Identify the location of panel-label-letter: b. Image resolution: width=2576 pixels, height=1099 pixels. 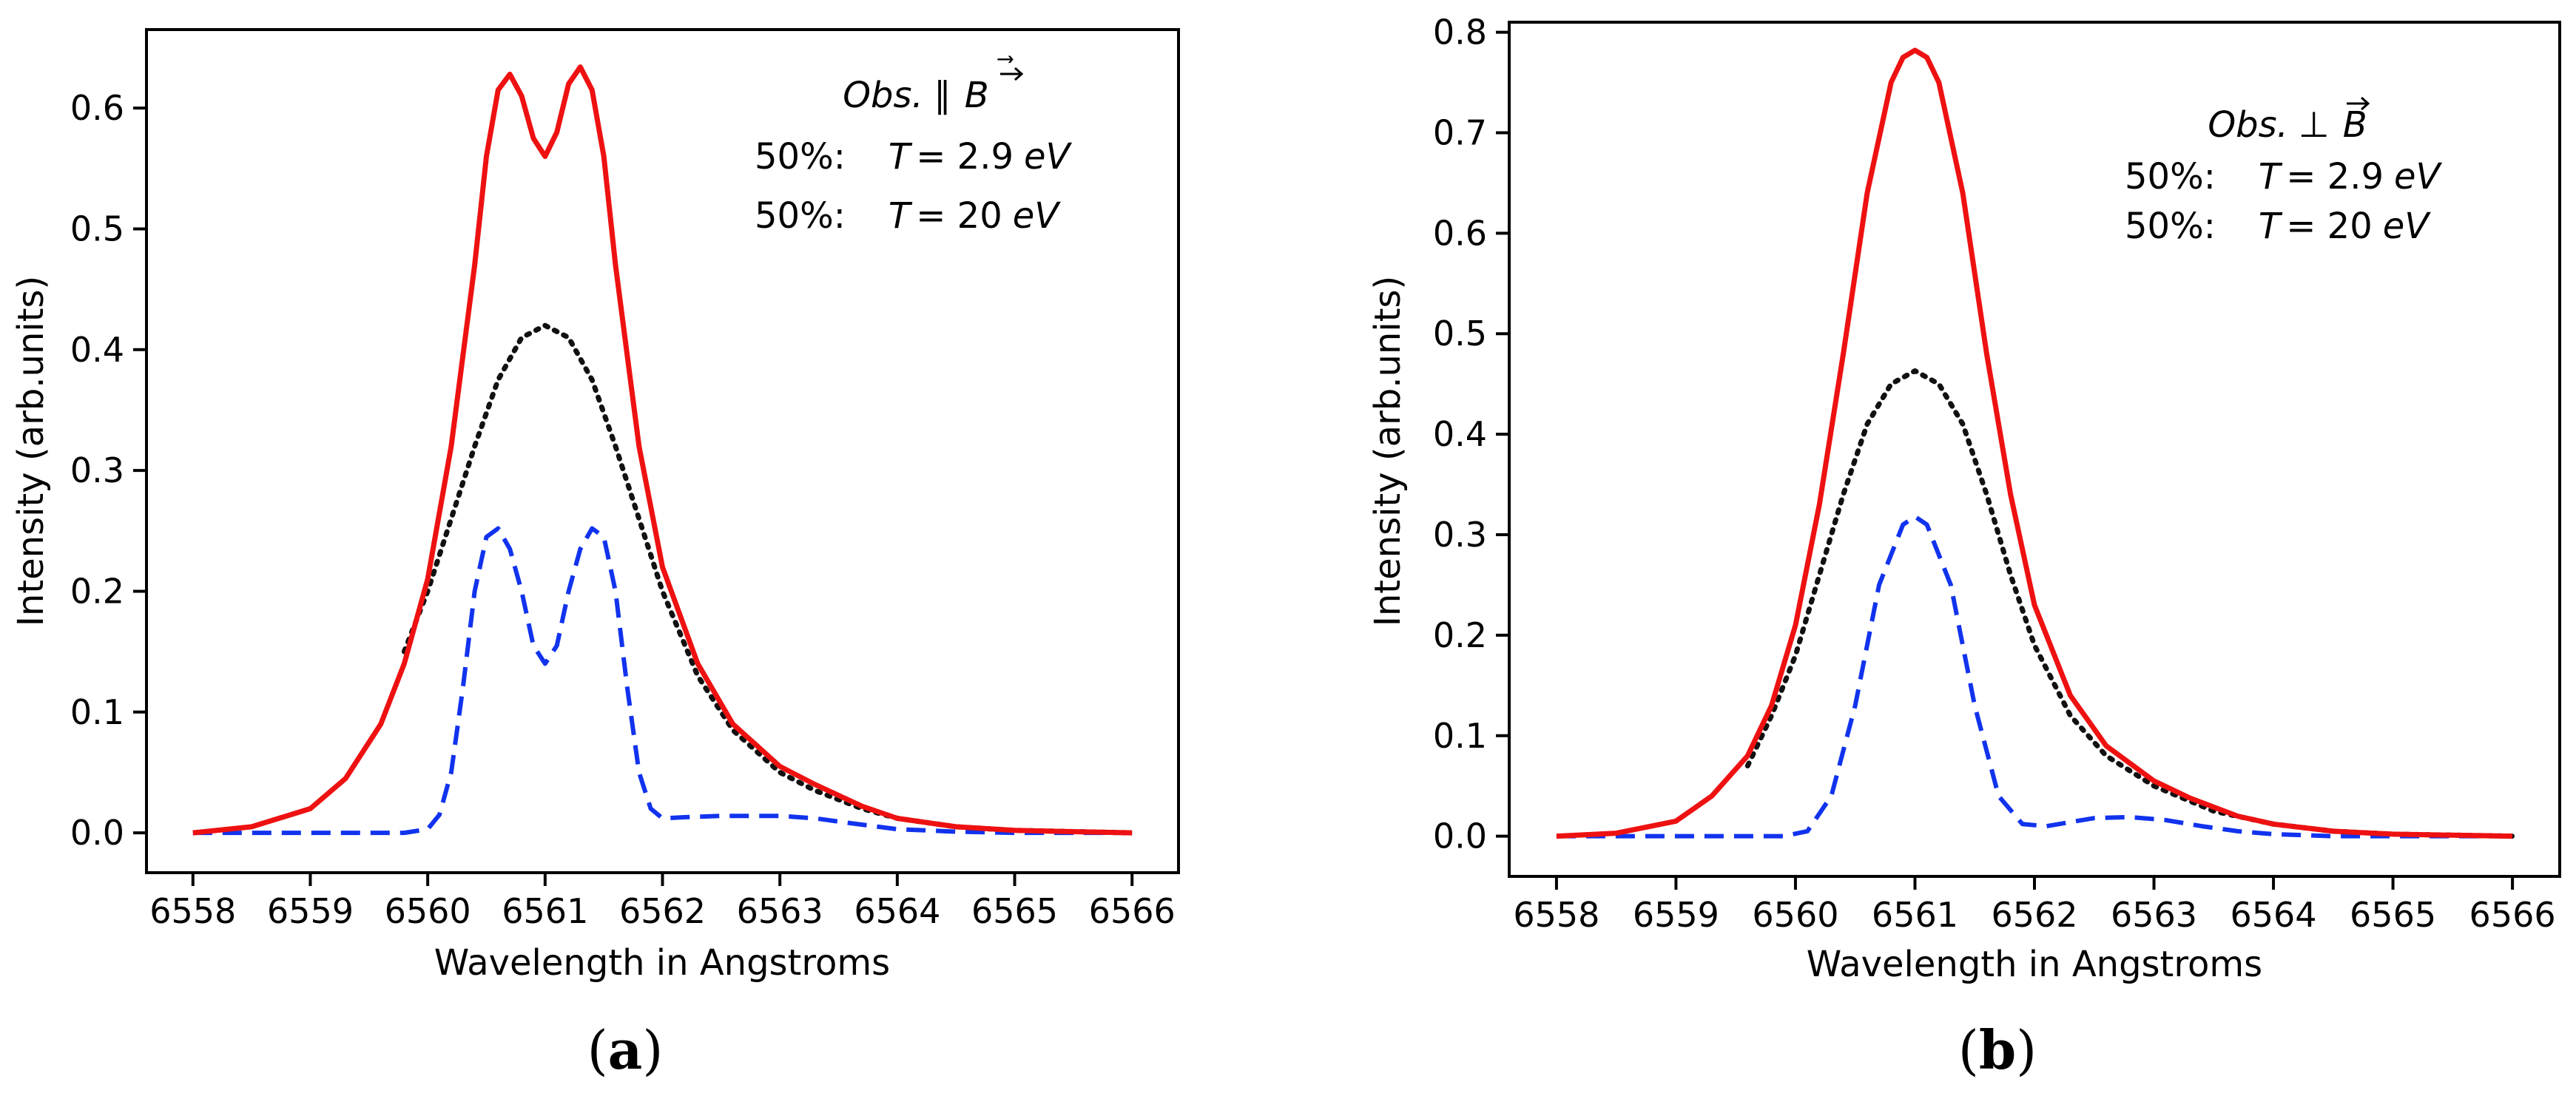
(1997, 1049).